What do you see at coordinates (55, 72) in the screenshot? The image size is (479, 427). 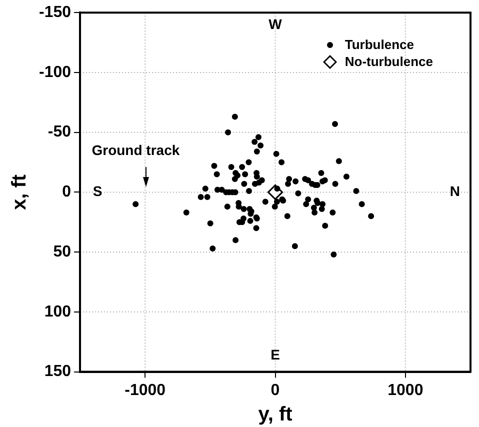 I see `y-tick-label: -100` at bounding box center [55, 72].